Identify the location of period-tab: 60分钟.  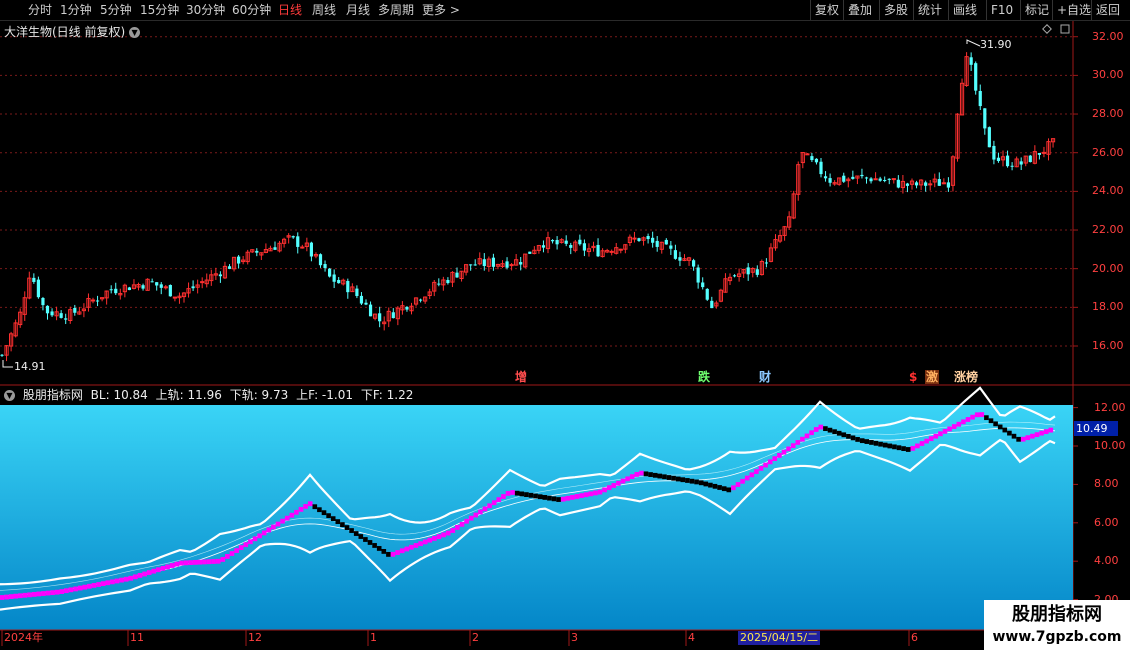
(252, 10).